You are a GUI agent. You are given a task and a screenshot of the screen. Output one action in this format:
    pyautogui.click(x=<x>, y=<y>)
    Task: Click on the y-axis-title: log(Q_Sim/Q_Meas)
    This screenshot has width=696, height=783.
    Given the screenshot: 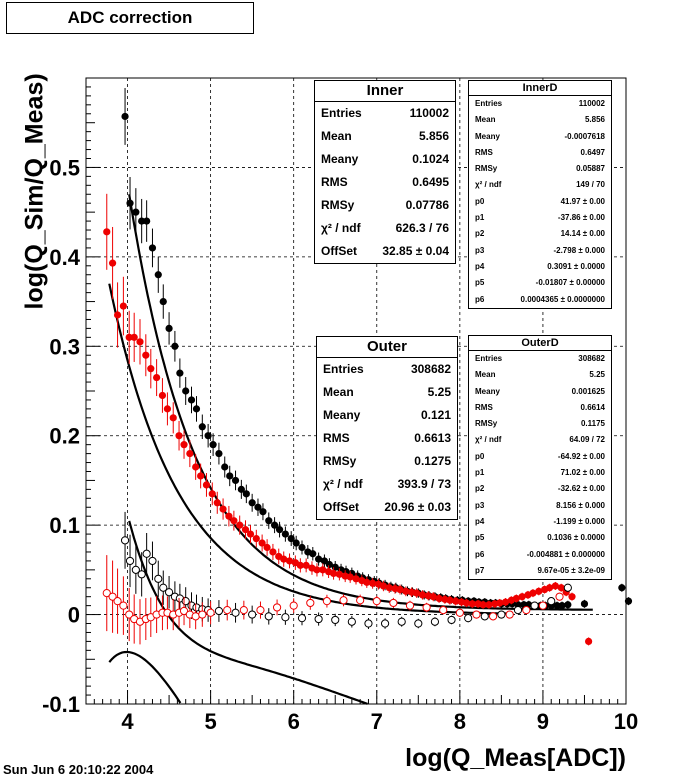 What is the action you would take?
    pyautogui.click(x=34, y=191)
    